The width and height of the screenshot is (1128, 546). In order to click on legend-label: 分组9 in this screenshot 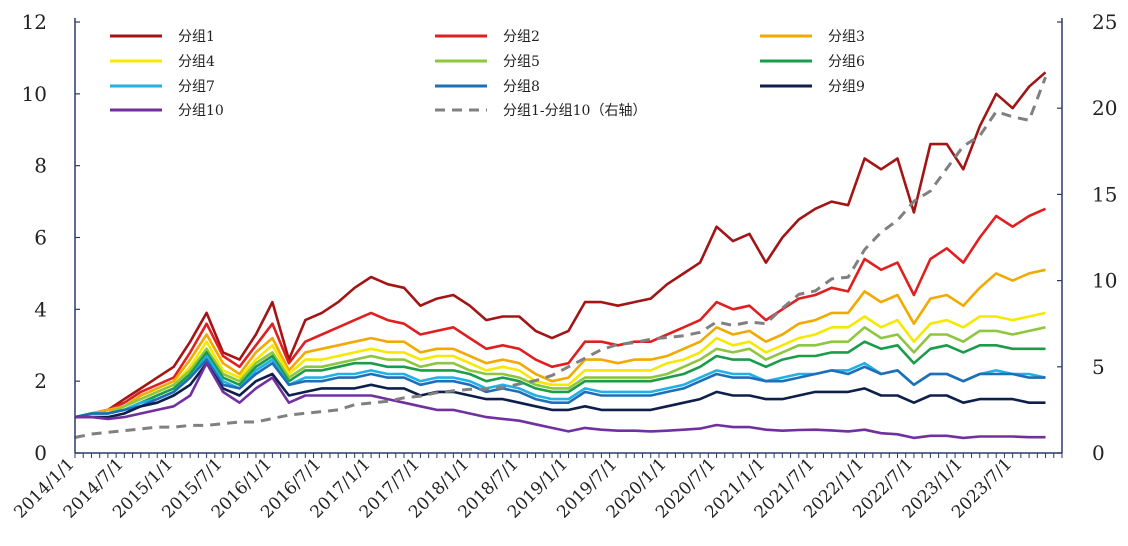, I will do `click(846, 87)`.